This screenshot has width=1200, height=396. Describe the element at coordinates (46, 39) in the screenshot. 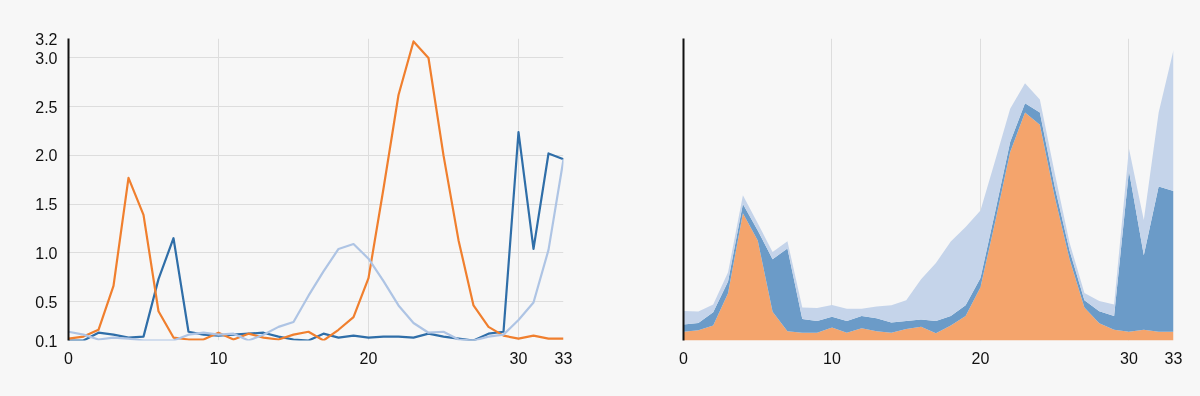

I see `y-tick-label: 3.2` at that location.